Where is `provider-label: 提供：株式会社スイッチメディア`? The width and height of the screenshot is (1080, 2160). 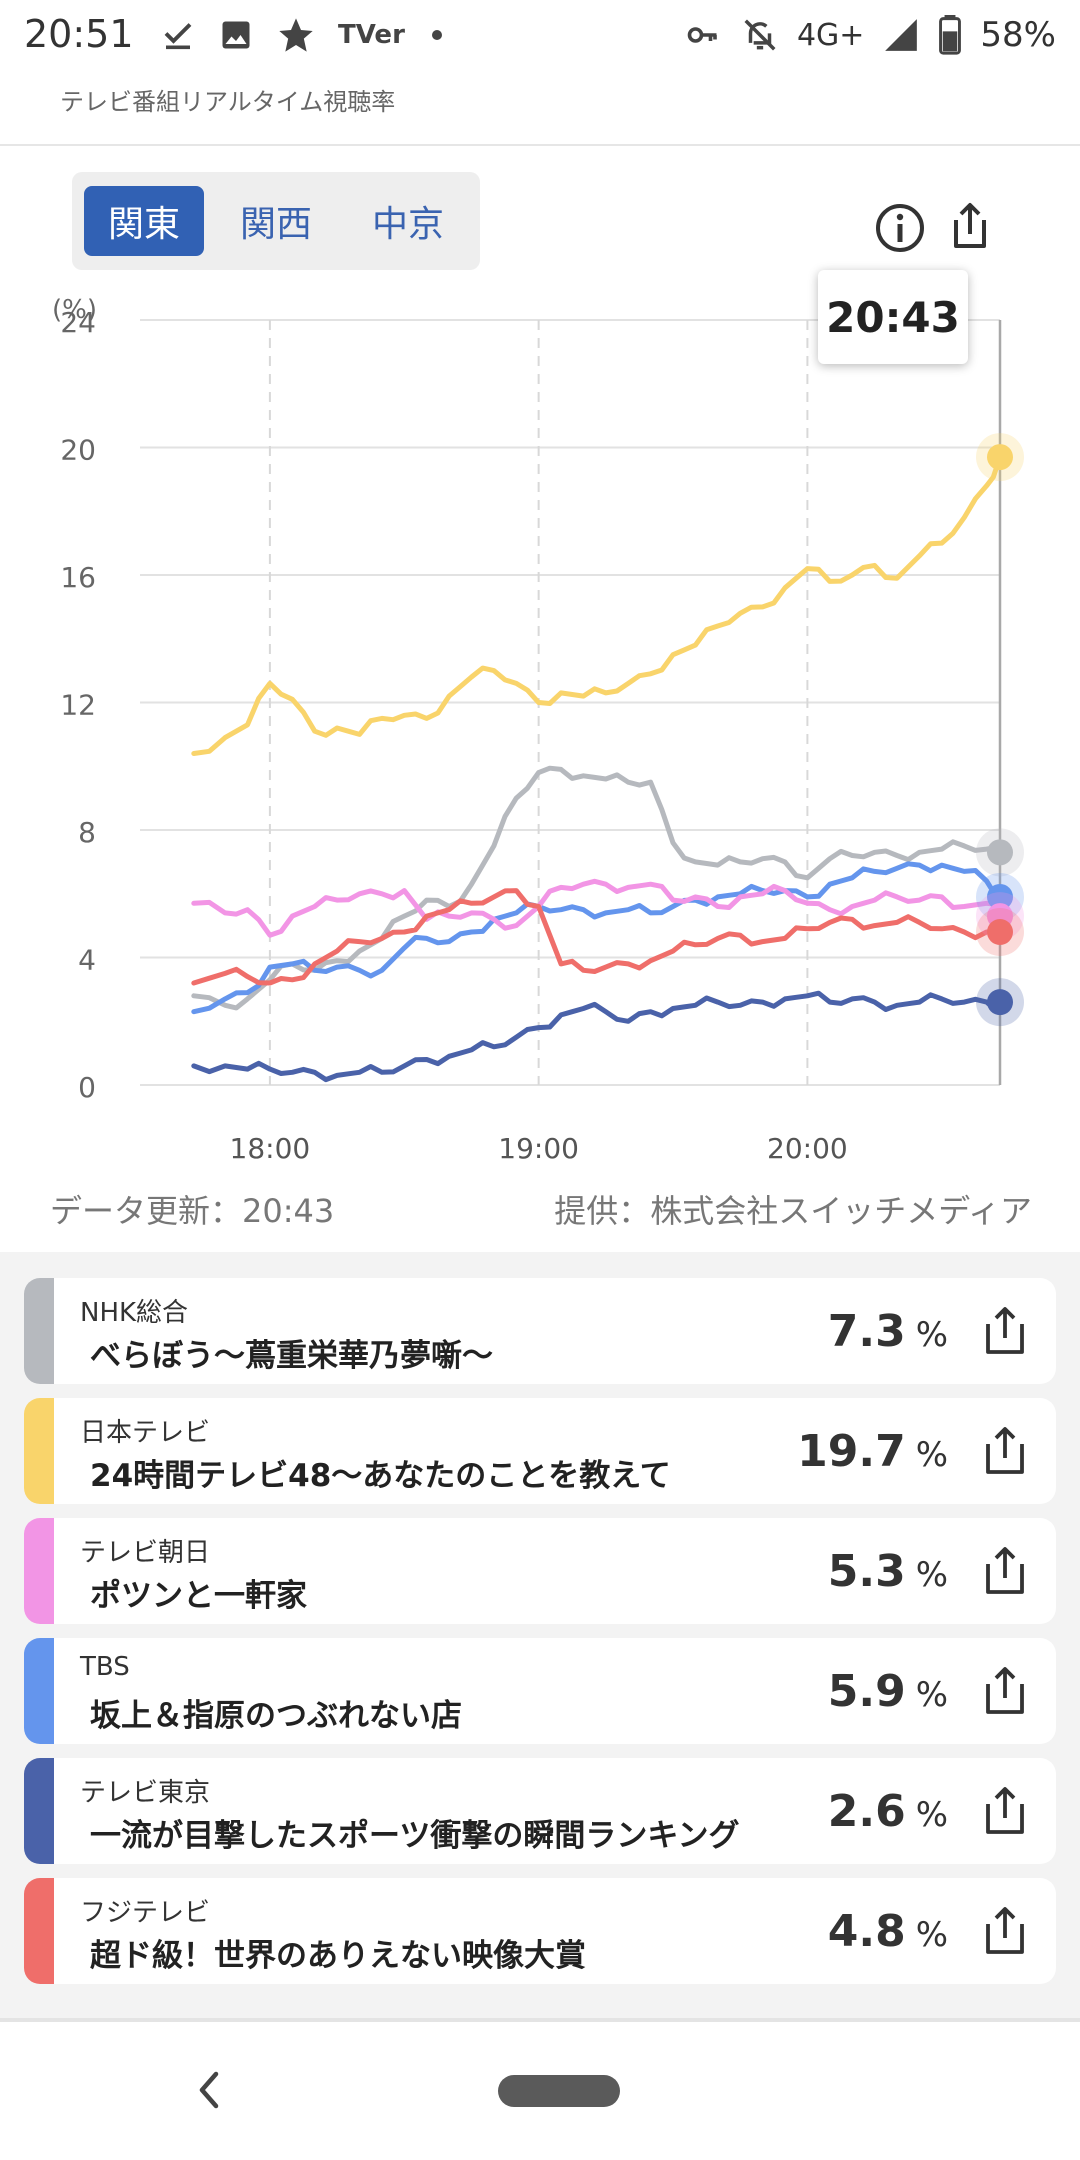
provider-label: 提供：株式会社スイッチメディア is located at coordinates (793, 1211).